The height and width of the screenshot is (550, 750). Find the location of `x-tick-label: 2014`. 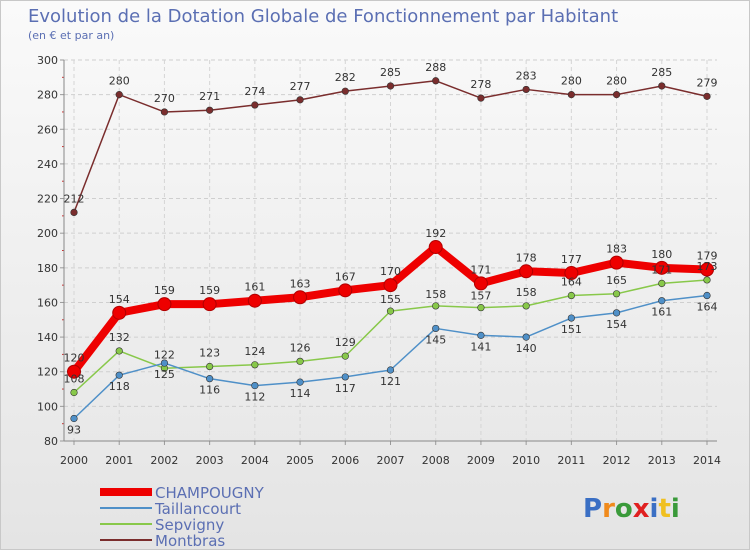

x-tick-label: 2014 is located at coordinates (707, 460).